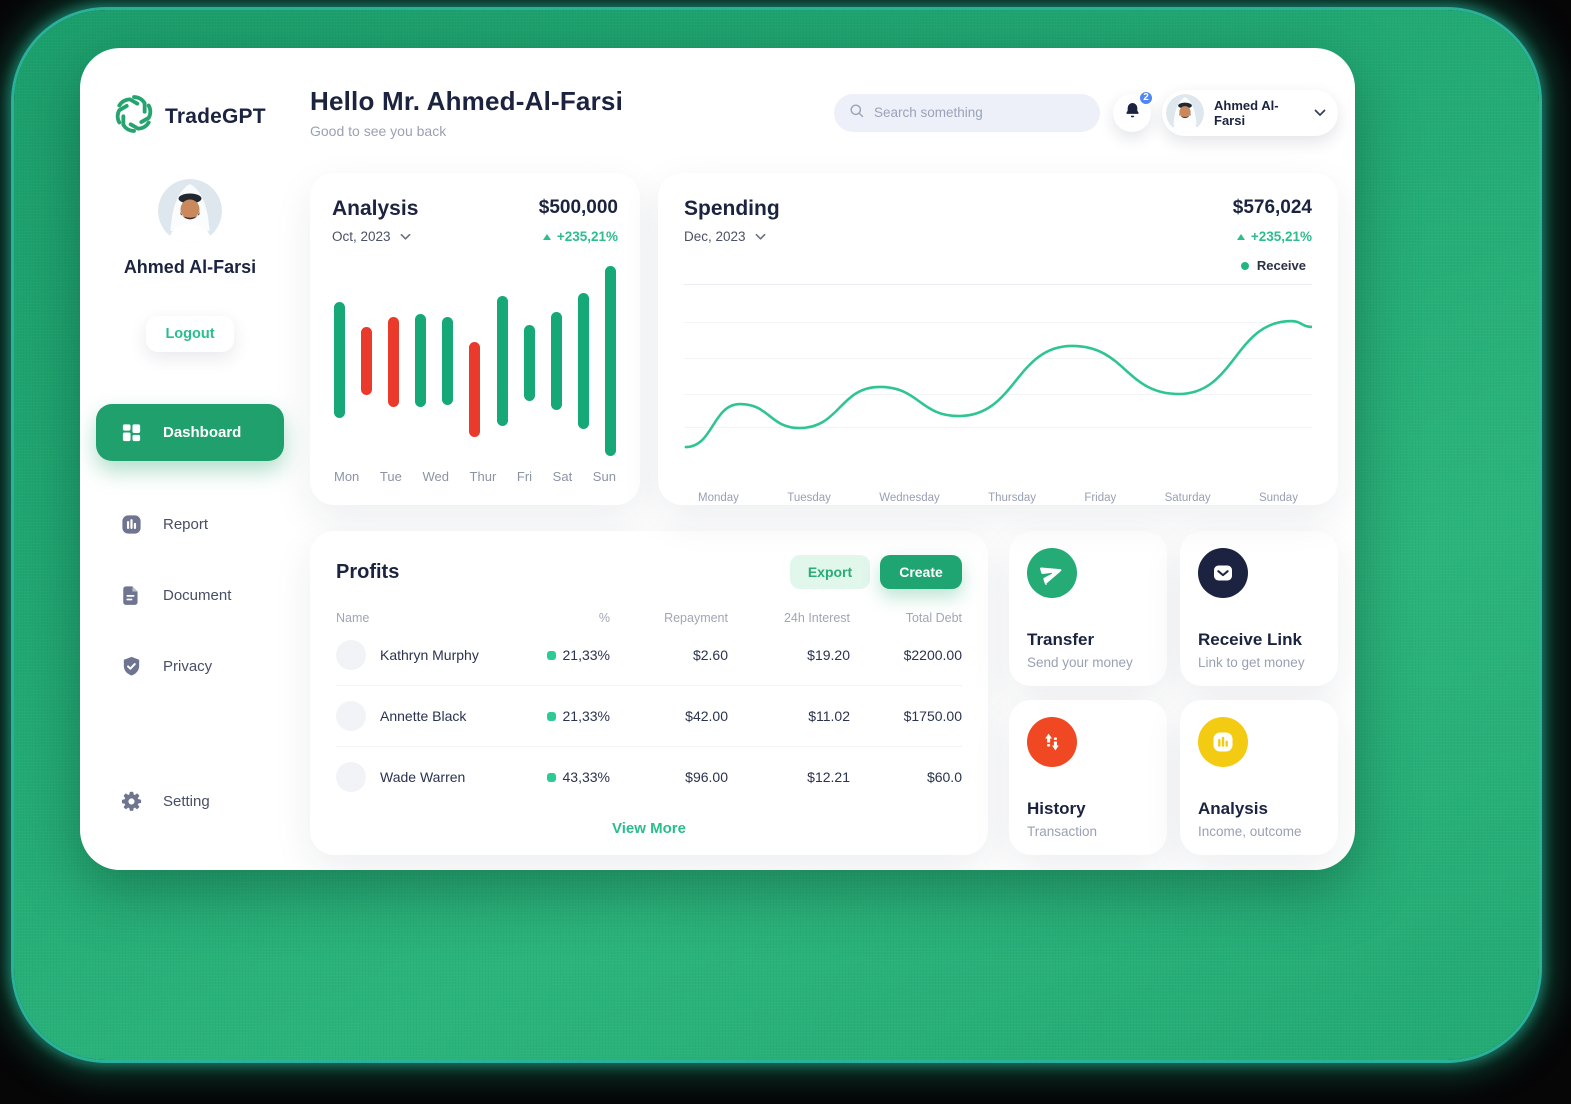 The image size is (1571, 1104). What do you see at coordinates (649, 572) in the screenshot?
I see `profits-head: Profits Export Create` at bounding box center [649, 572].